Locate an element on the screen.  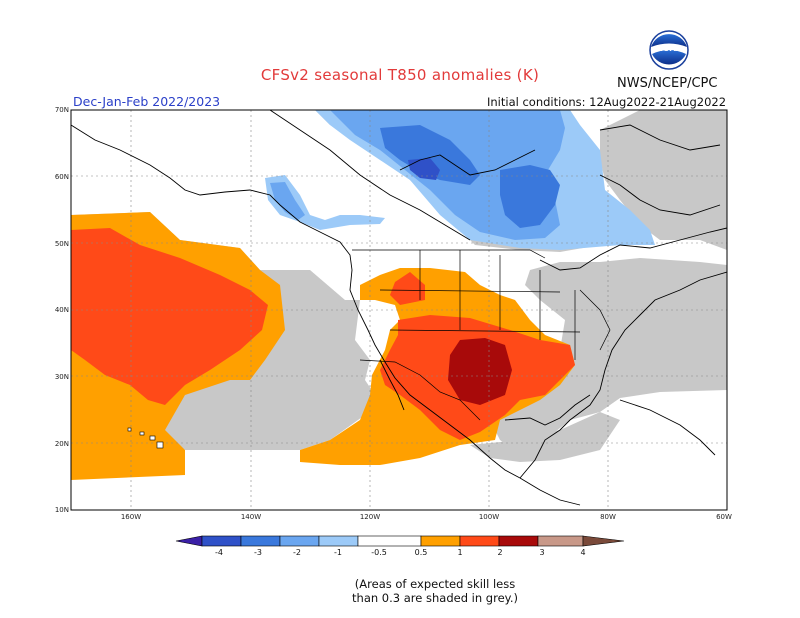
colorbar-label: -0.5 is located at coordinates (379, 552).